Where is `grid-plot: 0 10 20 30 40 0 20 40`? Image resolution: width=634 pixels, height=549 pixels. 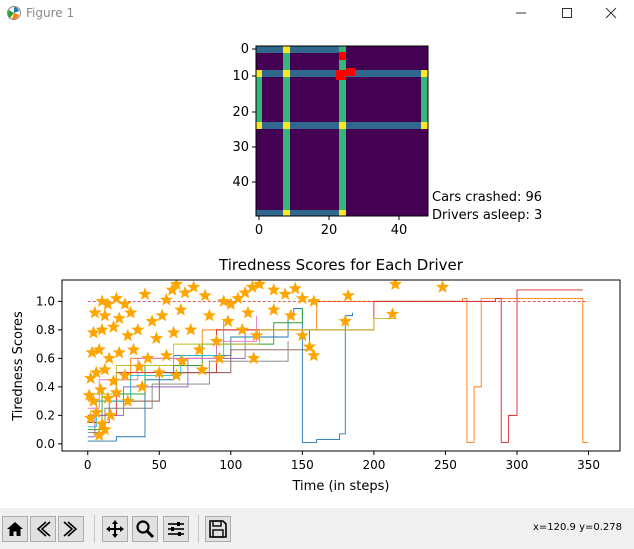 grid-plot: 0 10 20 30 40 0 20 40 is located at coordinates (330, 140).